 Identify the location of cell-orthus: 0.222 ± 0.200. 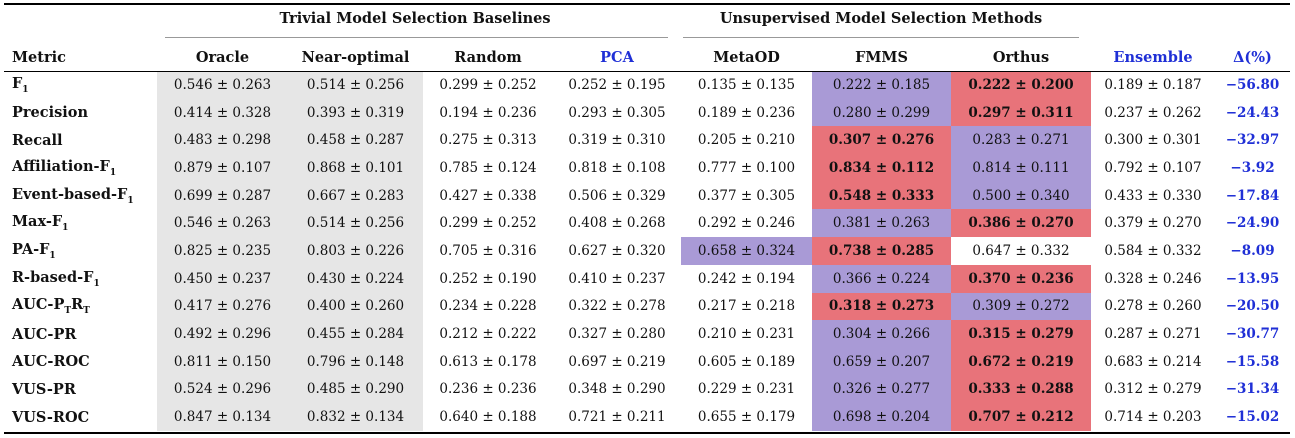
(1021, 85).